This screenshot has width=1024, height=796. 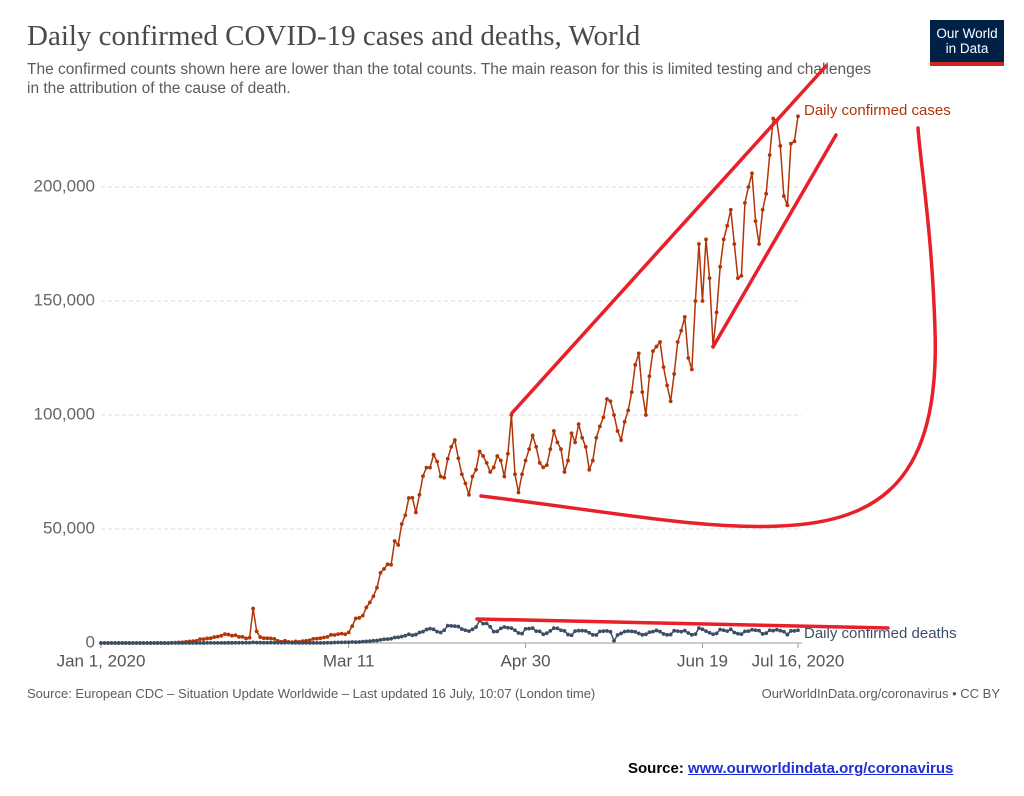 I want to click on series-label: Daily confirmed deaths, so click(x=880, y=633).